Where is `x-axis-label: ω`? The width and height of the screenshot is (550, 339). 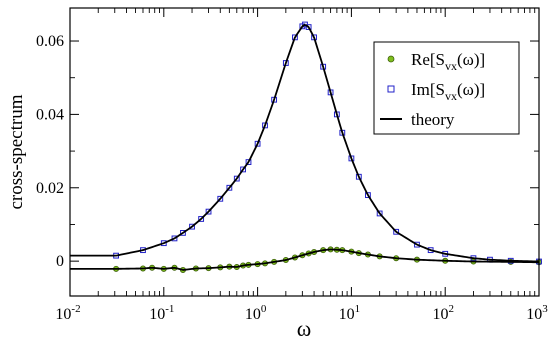
x-axis-label: ω is located at coordinates (304, 327).